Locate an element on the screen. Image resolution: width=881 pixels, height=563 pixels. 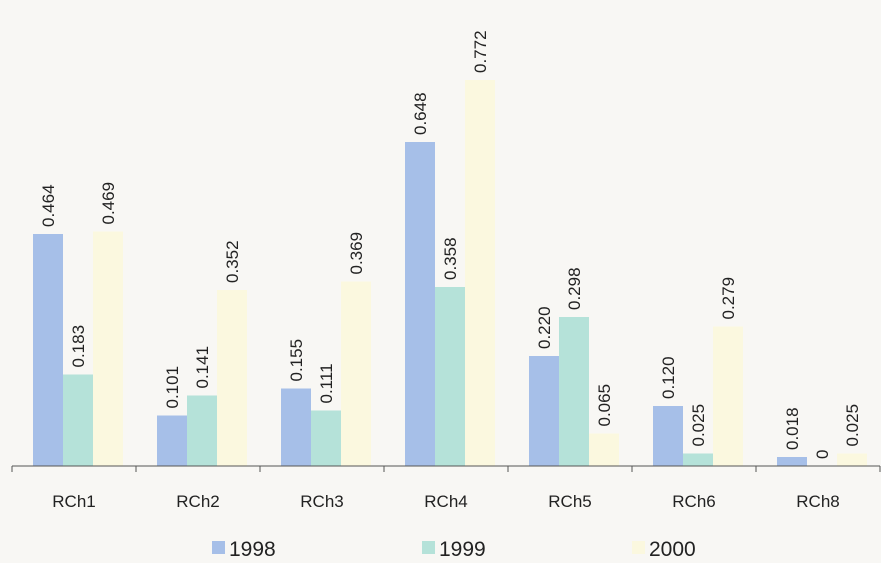
data-label-rch2-1999: 0.141 is located at coordinates (202, 367).